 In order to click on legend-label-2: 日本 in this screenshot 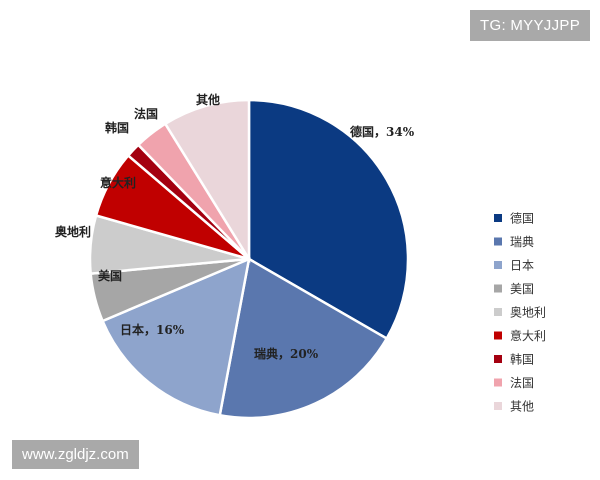, I will do `click(522, 266)`.